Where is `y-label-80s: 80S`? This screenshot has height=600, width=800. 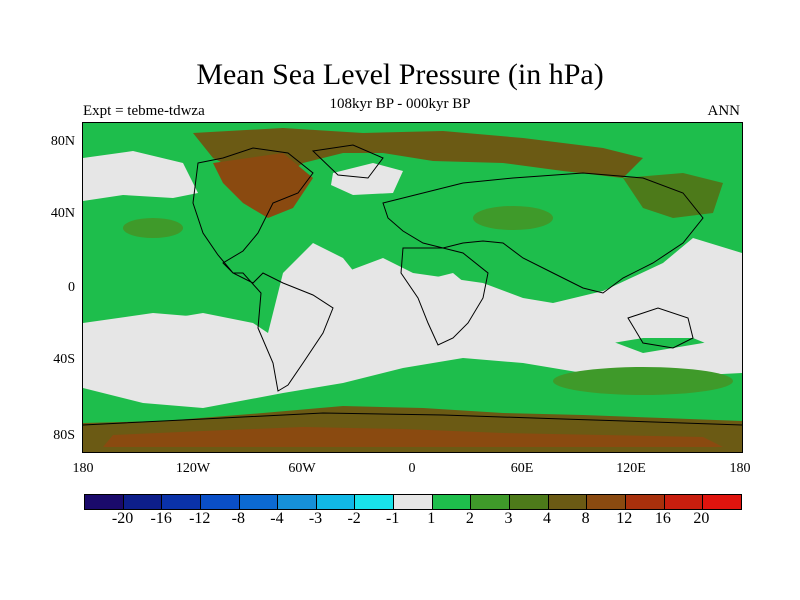
y-label-80s: 80S is located at coordinates (64, 435).